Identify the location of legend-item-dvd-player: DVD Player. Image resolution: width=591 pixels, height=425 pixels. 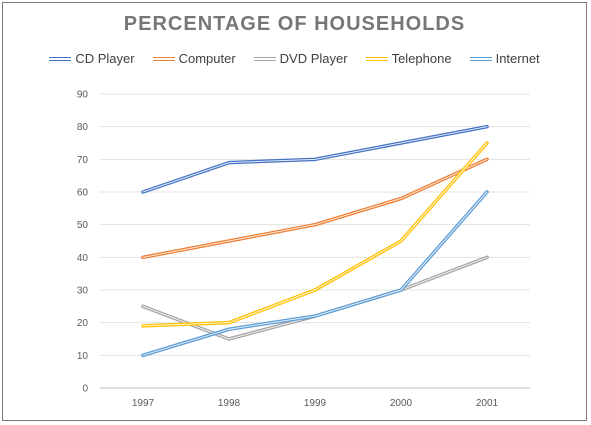
(300, 58).